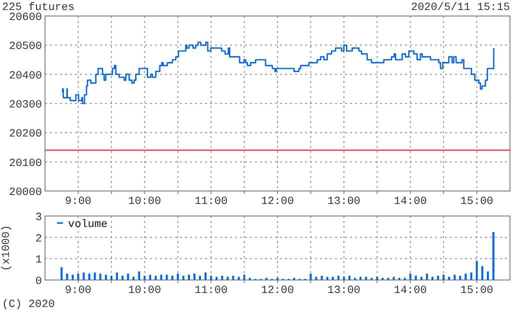  What do you see at coordinates (38, 218) in the screenshot?
I see `y-tick-label: 3` at bounding box center [38, 218].